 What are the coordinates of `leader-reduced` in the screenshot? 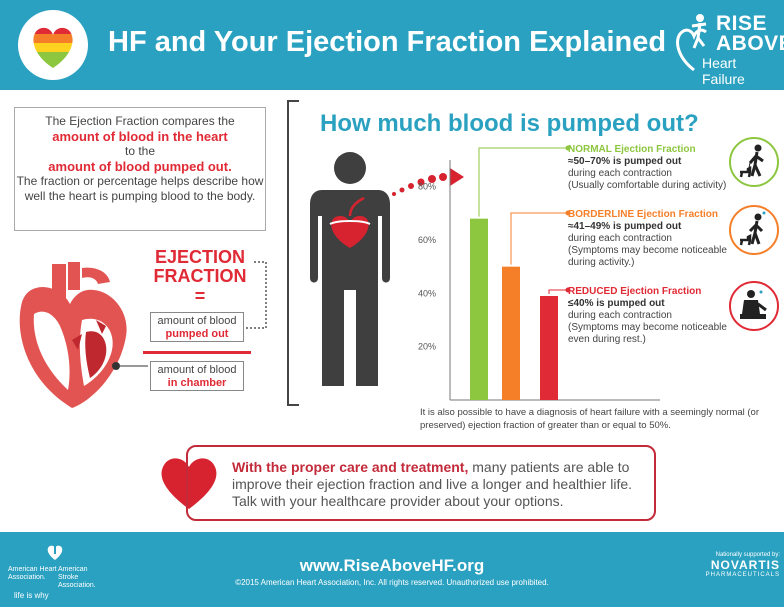 It's located at (557, 291).